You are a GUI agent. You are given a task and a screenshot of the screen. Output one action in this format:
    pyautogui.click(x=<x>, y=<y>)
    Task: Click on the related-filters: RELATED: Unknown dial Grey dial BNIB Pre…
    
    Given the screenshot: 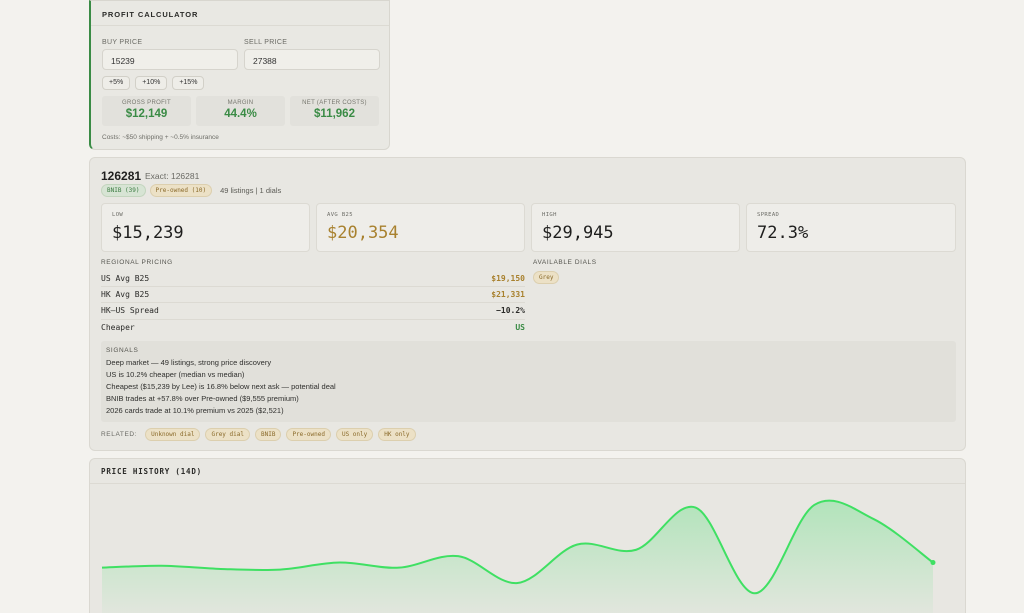 What is the action you would take?
    pyautogui.click(x=258, y=434)
    